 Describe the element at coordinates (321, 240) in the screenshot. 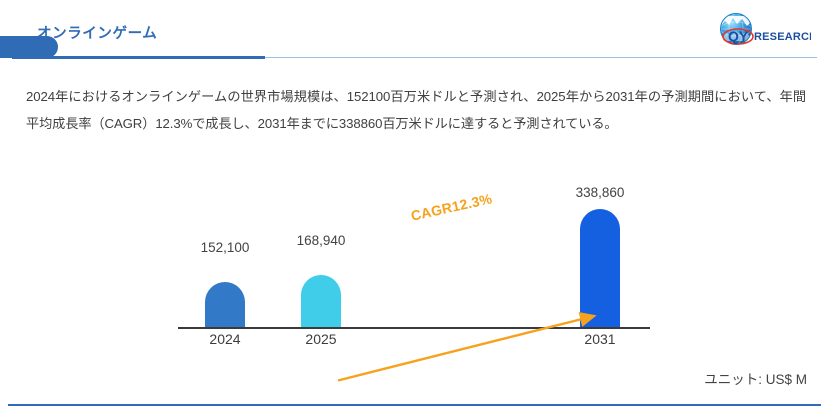

I see `value-label-2025: 168,940` at that location.